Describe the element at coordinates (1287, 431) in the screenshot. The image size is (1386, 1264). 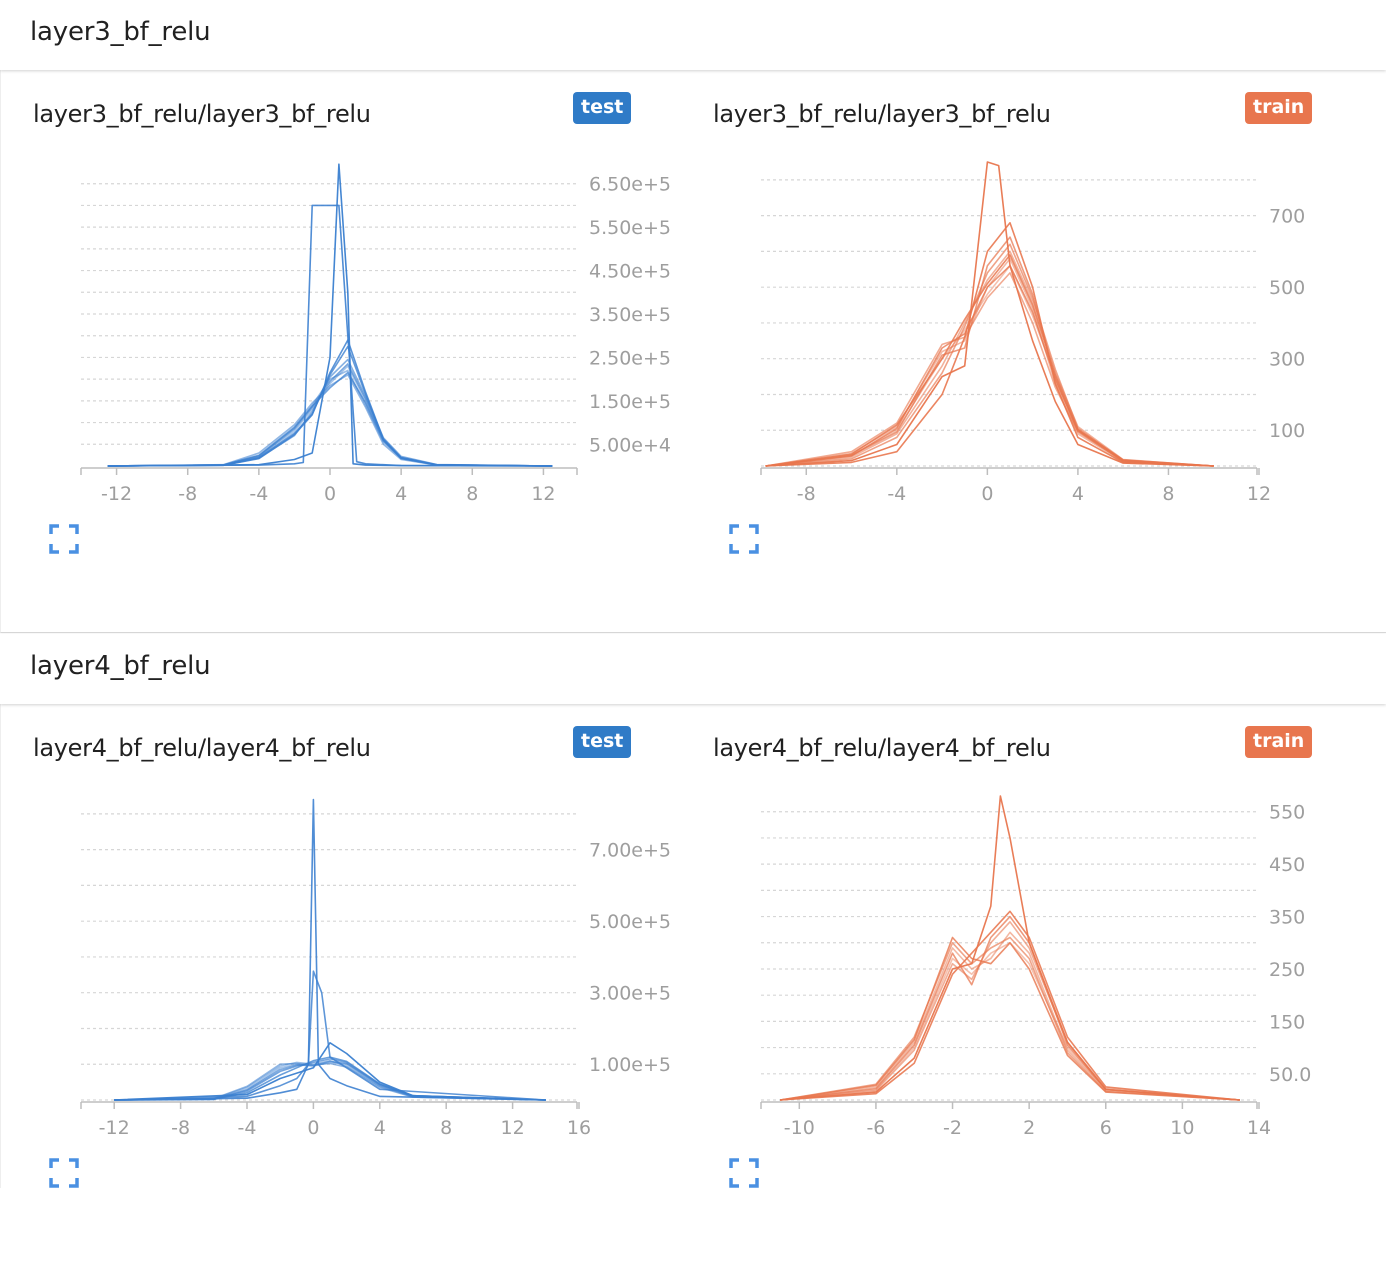
I see `y-tick-label: 100` at that location.